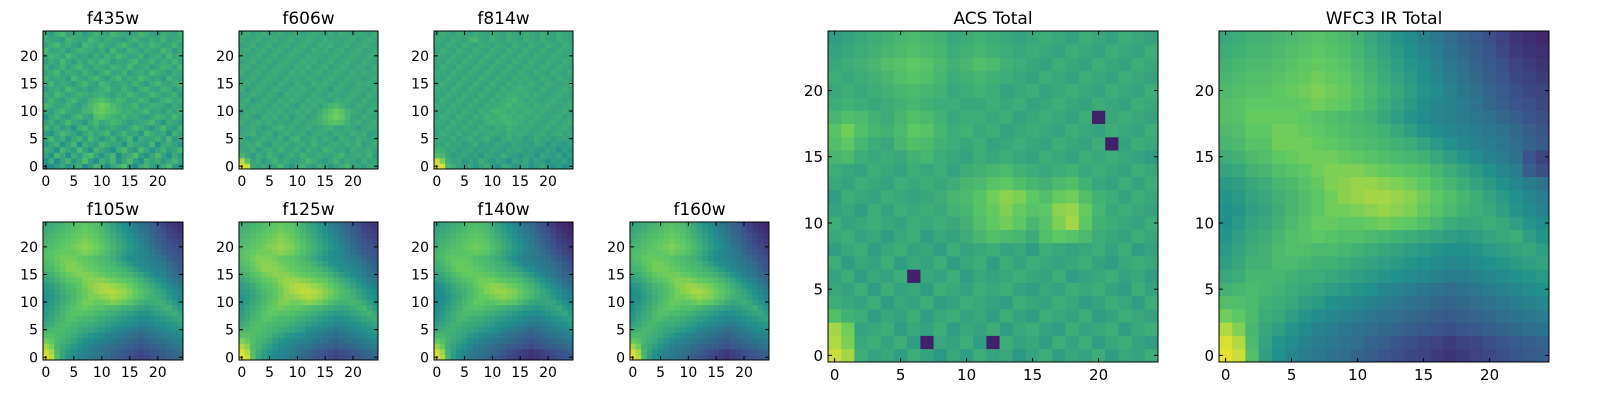 The height and width of the screenshot is (400, 1600). Describe the element at coordinates (73, 182) in the screenshot. I see `x-tick-label: 5` at that location.